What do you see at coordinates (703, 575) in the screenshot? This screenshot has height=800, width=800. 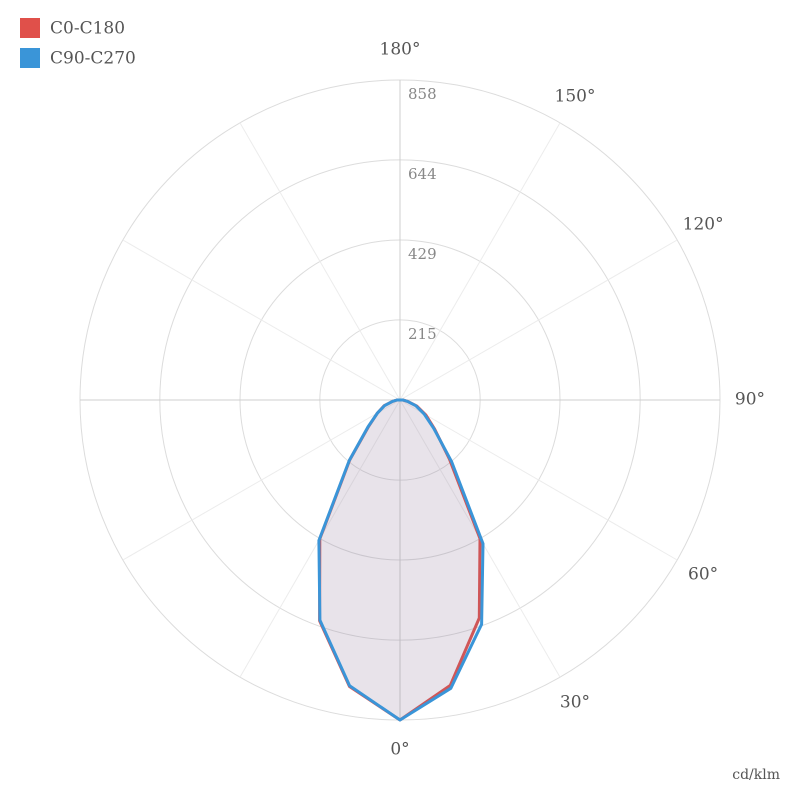 I see `angle-tick-label: 60°` at bounding box center [703, 575].